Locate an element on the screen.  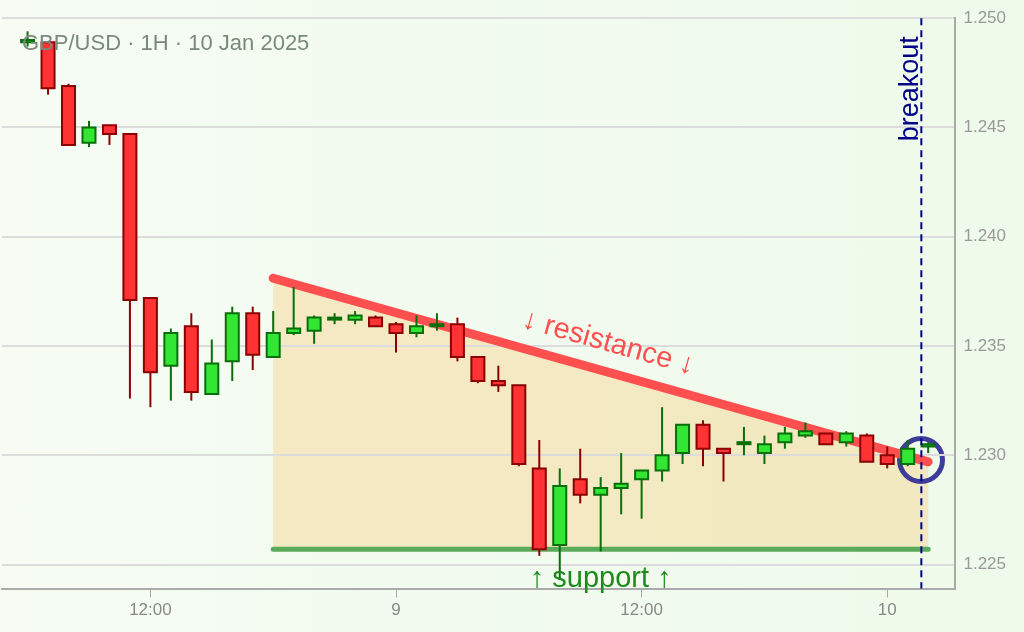
y-tick-label: 1.245 is located at coordinates (985, 127).